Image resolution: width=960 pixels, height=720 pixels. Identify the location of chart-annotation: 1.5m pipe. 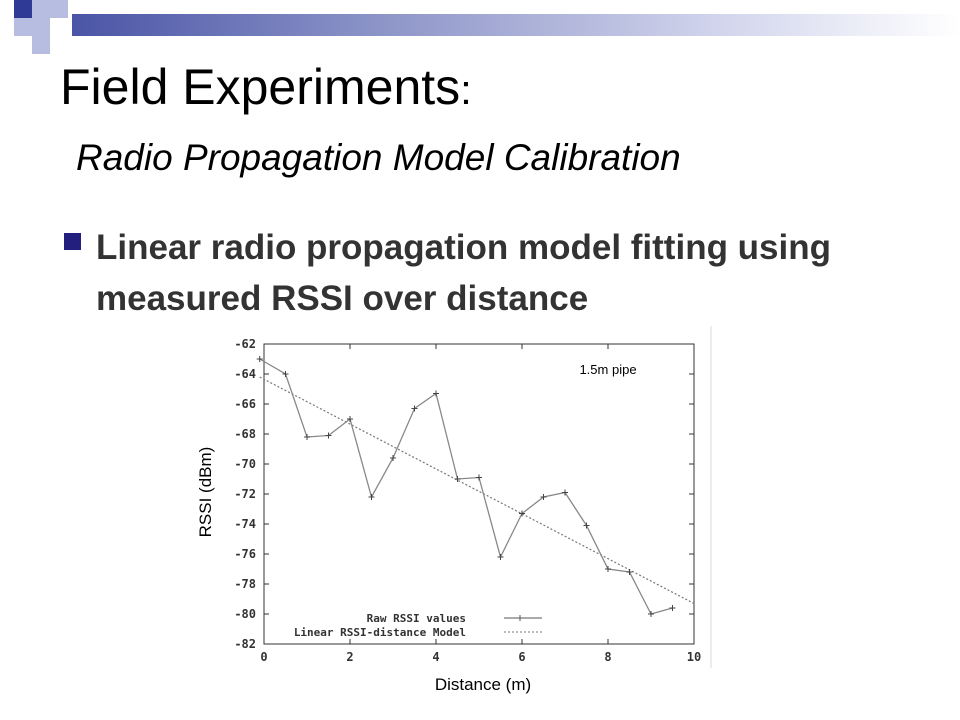
(607, 369).